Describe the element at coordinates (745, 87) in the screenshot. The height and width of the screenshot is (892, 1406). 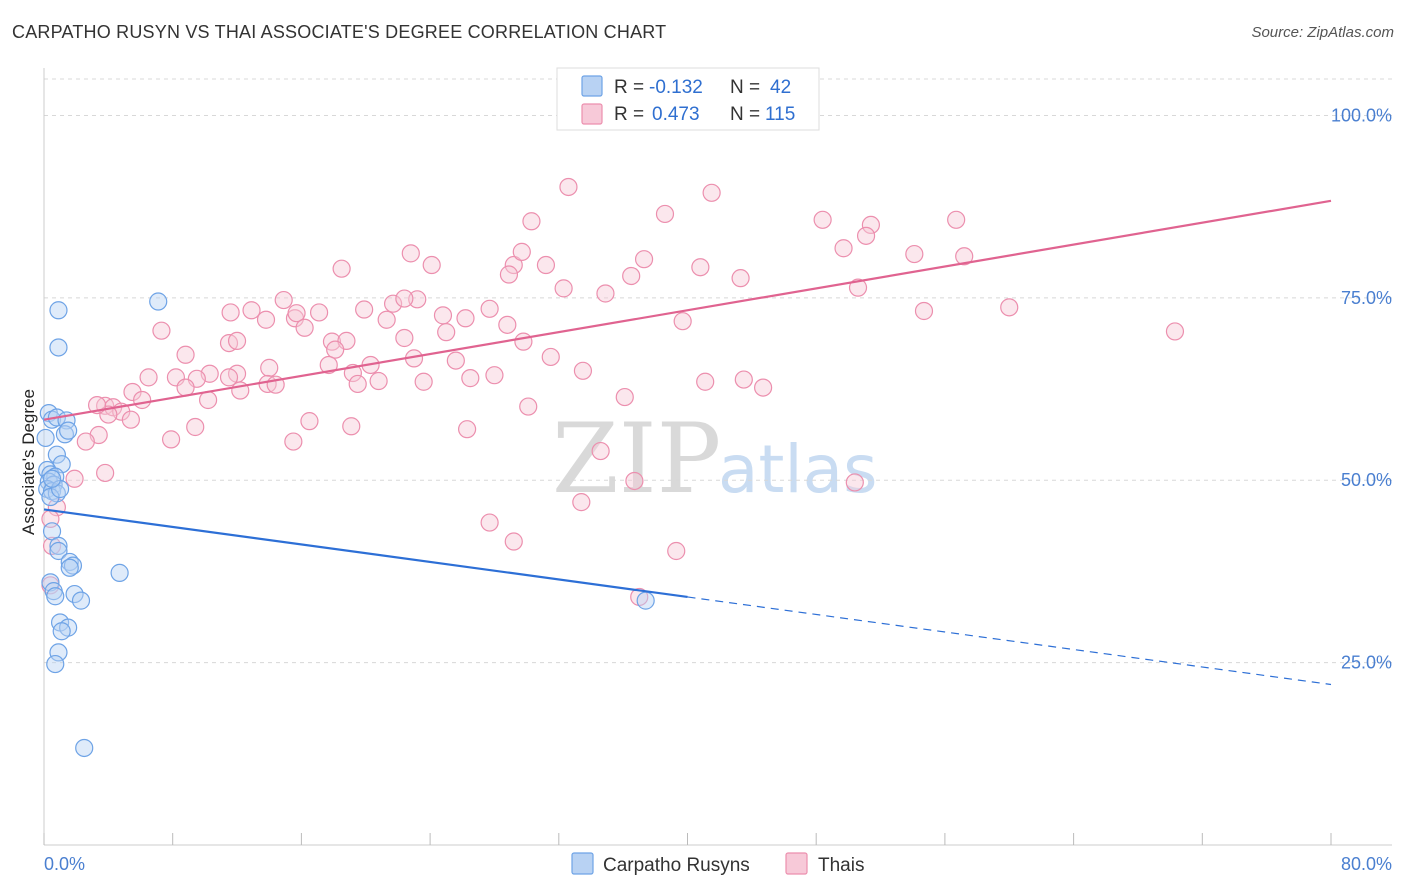
I see `legend-n-label-0: N =` at that location.